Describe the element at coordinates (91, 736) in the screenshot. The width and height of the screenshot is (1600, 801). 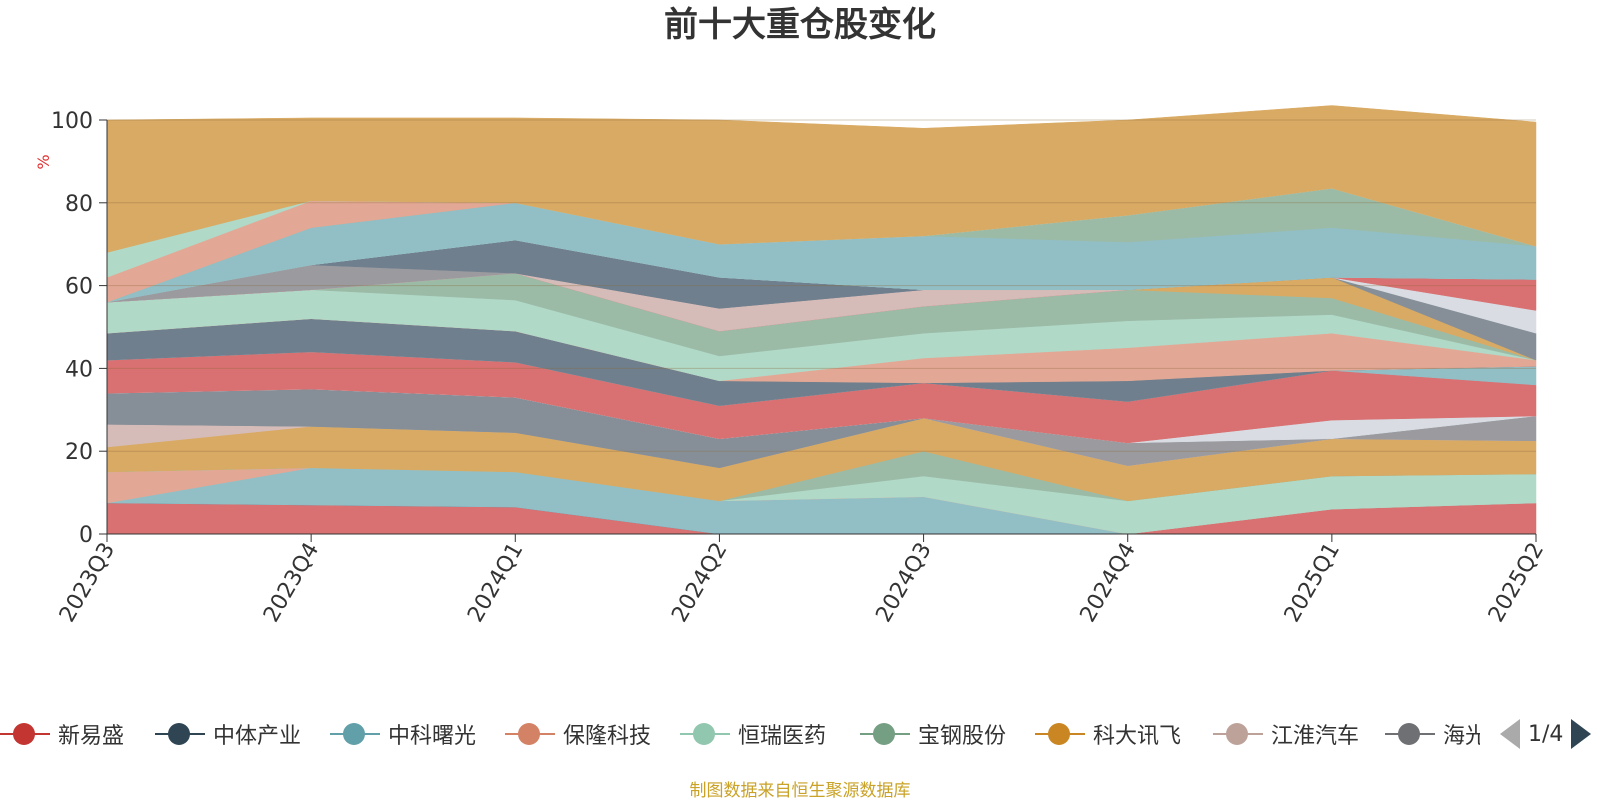
I see `legend-label: 新易盛` at that location.